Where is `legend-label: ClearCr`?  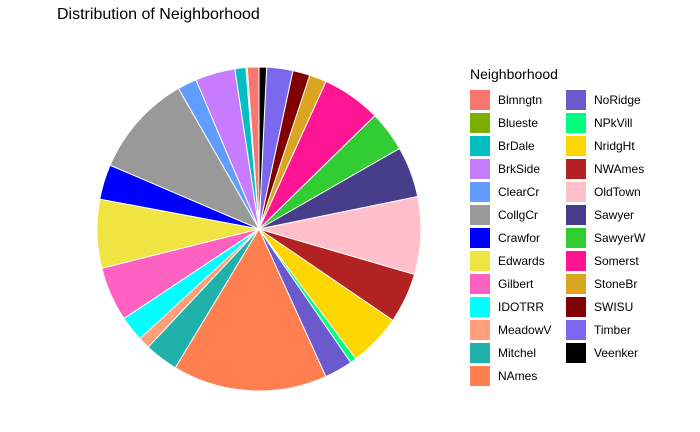
legend-label: ClearCr is located at coordinates (519, 191).